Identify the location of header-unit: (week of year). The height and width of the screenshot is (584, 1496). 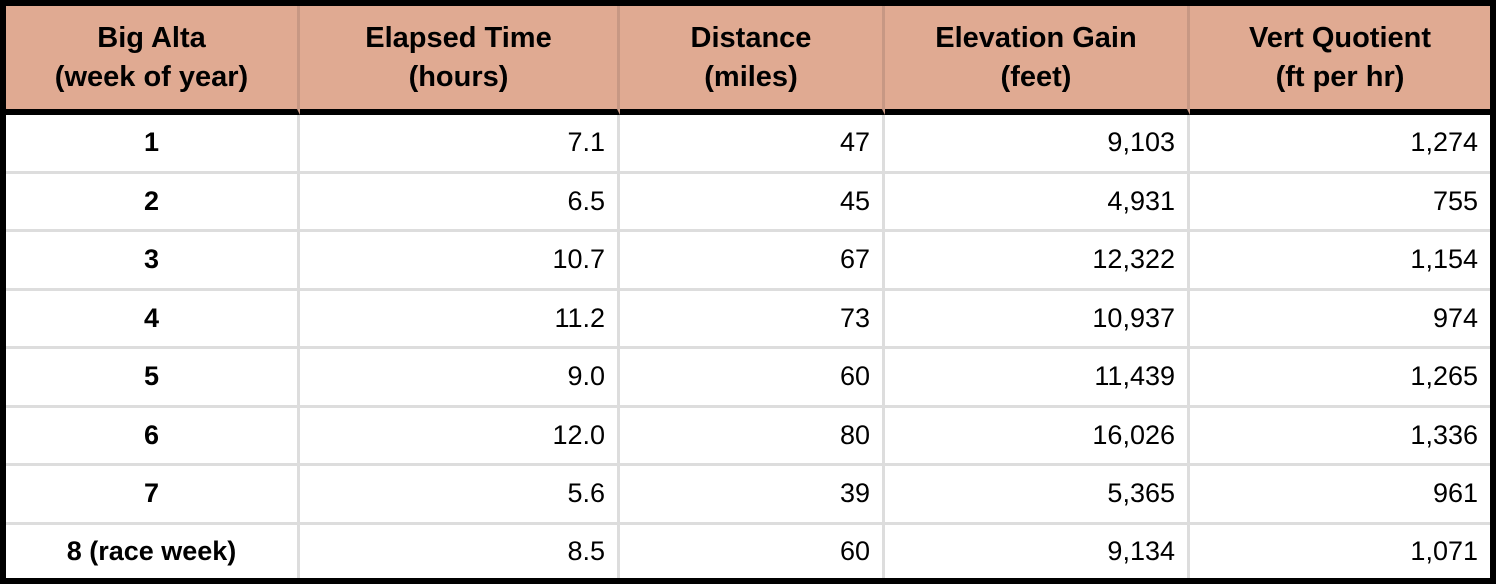
(151, 76).